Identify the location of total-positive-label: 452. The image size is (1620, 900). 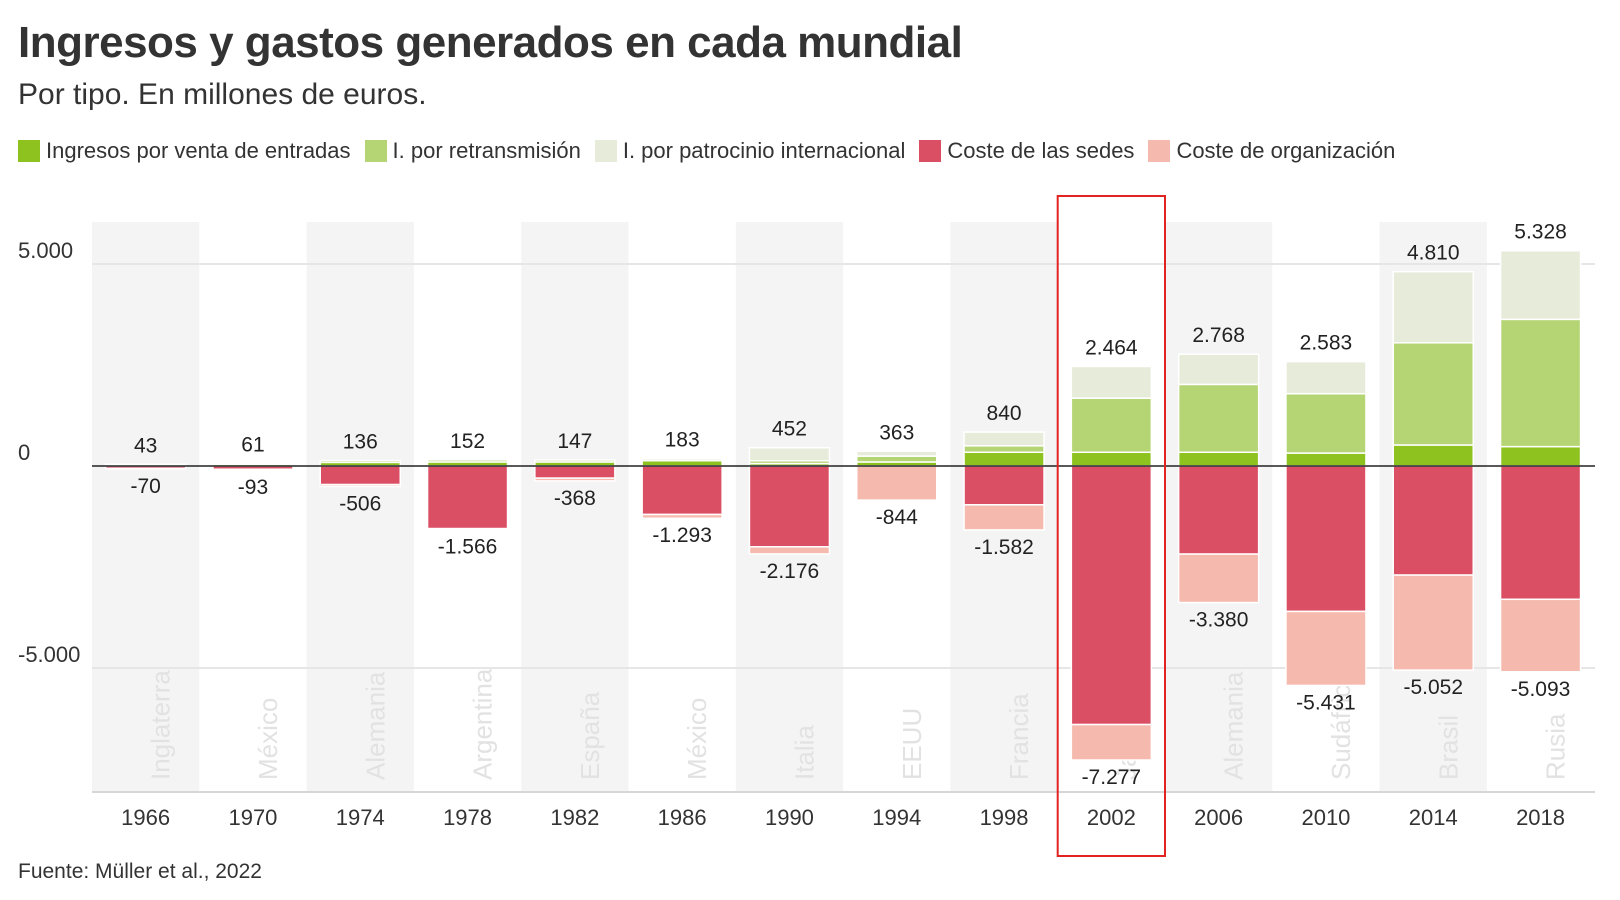
(789, 429).